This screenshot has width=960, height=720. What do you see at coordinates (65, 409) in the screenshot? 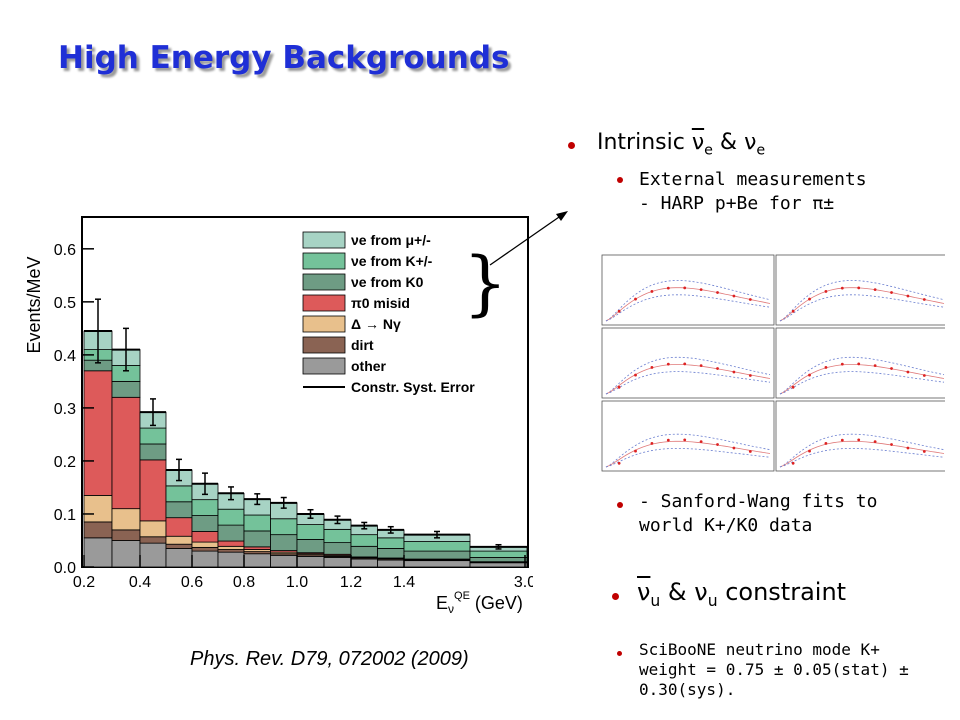
I see `y-tick-label: 0.3` at bounding box center [65, 409].